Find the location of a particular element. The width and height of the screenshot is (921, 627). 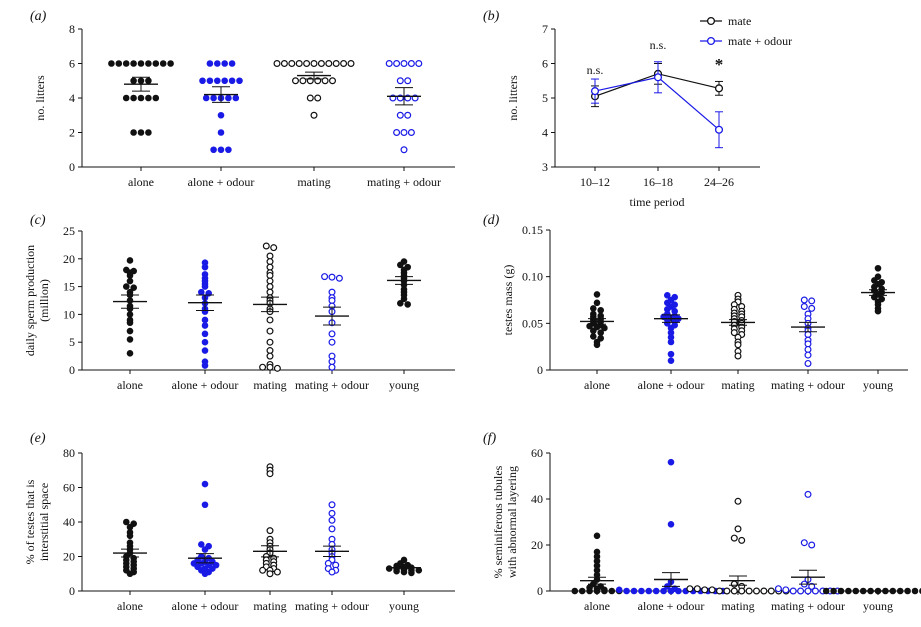

y-tick-label: 80 is located at coordinates (69, 453).